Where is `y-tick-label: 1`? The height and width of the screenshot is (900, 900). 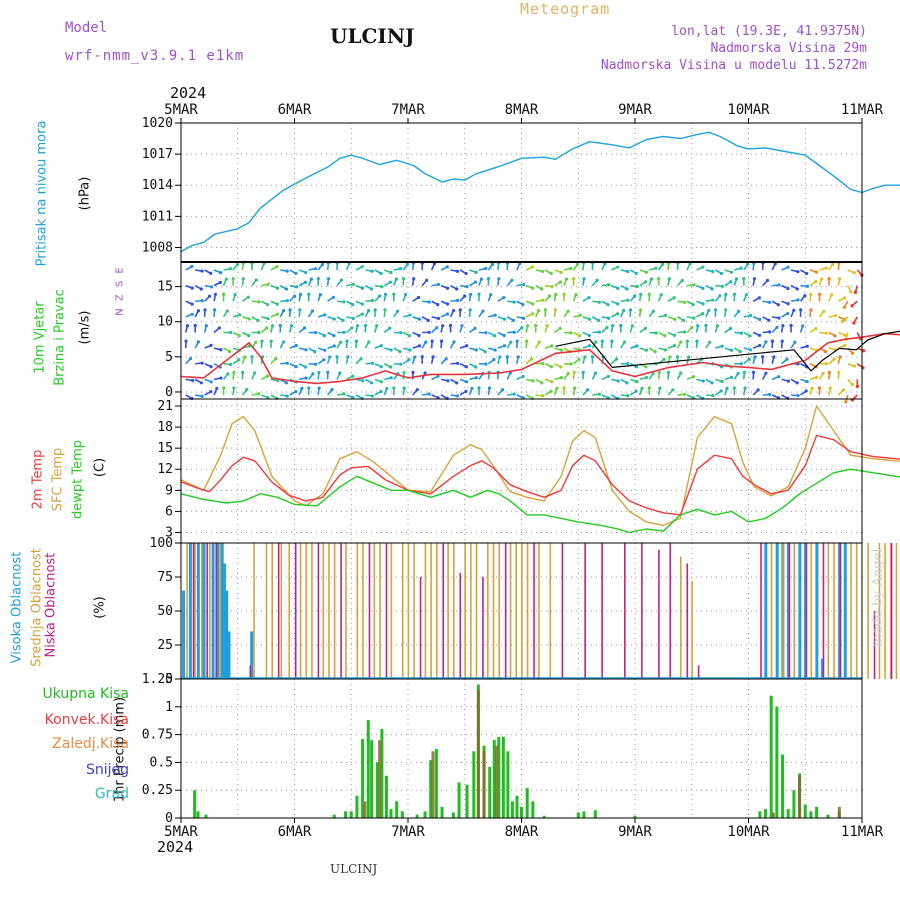
y-tick-label: 1 is located at coordinates (169, 707).